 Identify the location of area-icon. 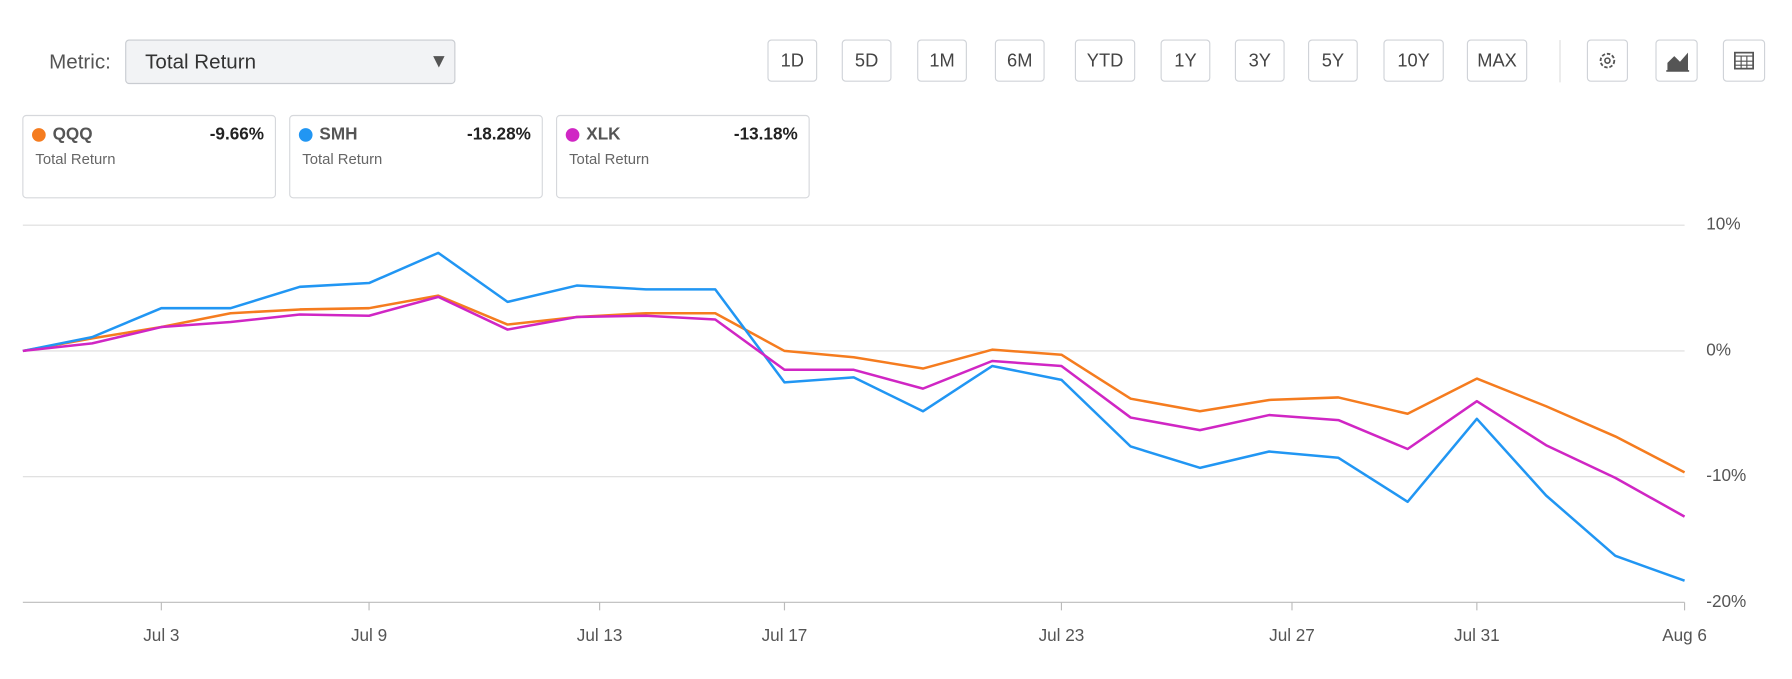
(1677, 61).